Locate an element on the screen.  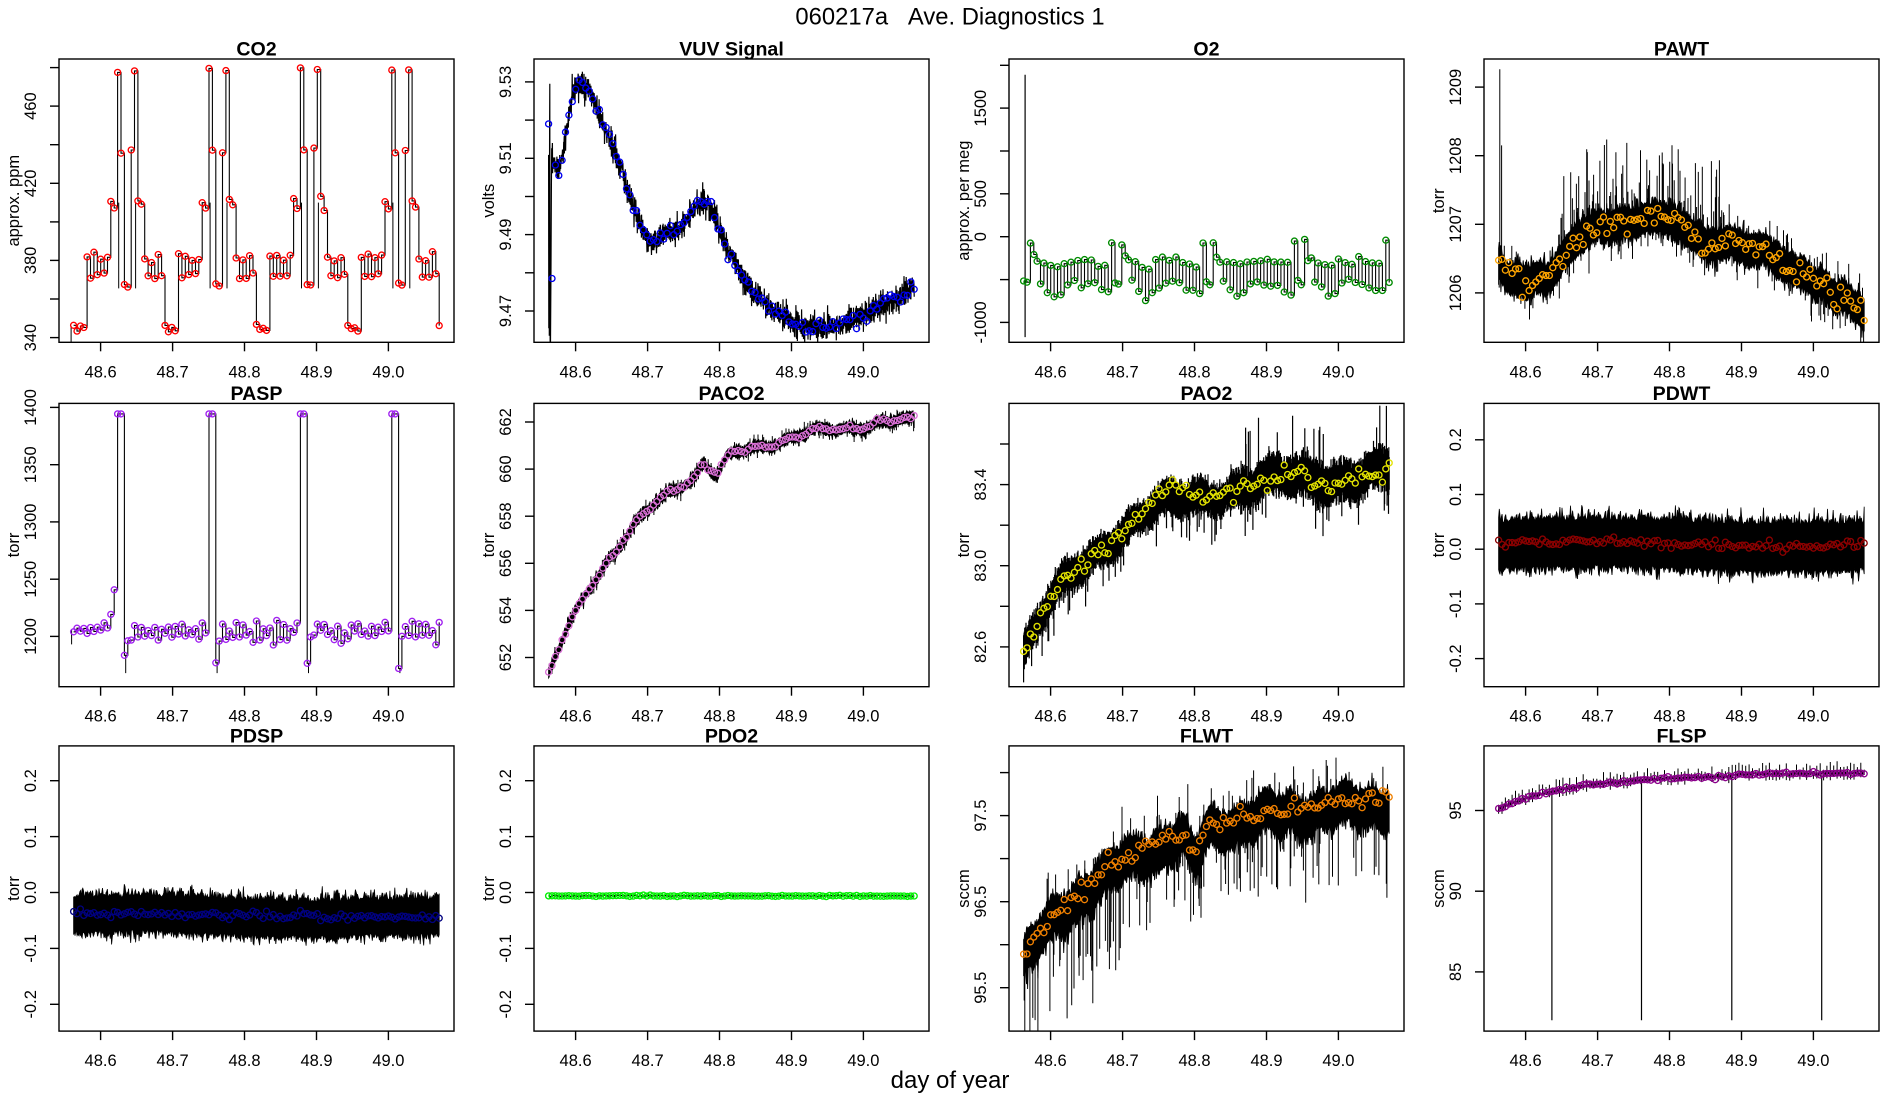
svg-text: 420 is located at coordinates (31, 184).